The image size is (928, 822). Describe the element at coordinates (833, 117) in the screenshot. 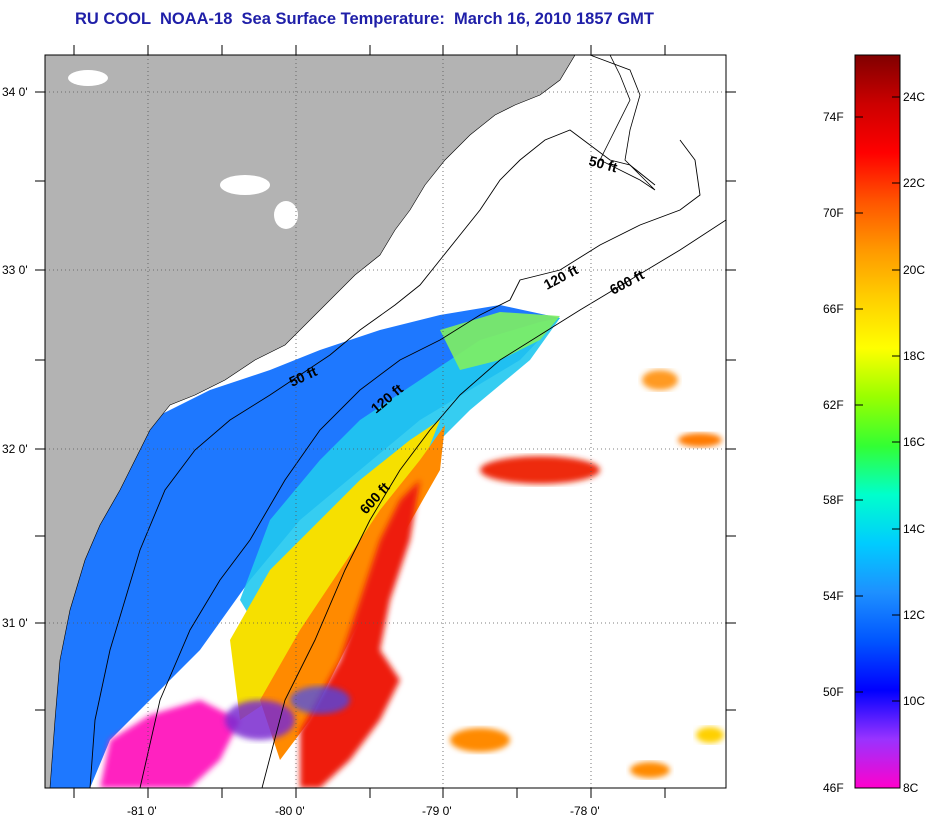

I see `colorbar-label-74f: 74F` at that location.